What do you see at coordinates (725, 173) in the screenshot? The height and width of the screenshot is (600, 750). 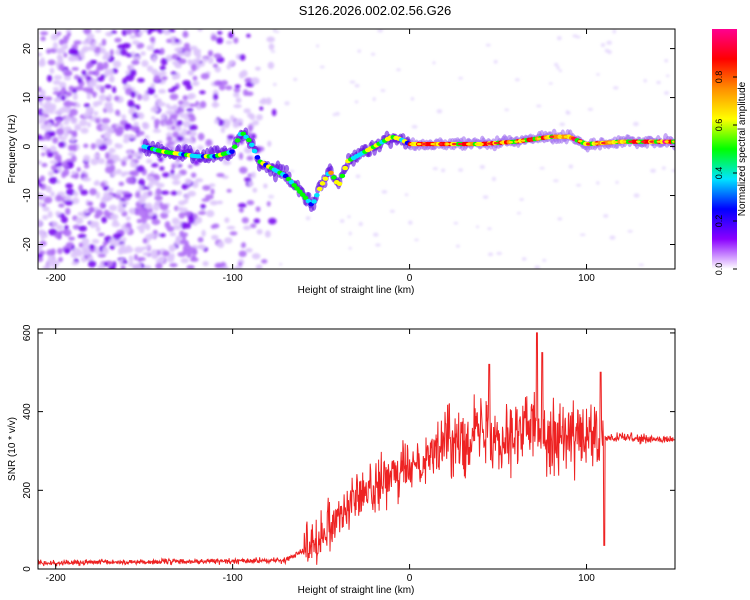 I see `colorbar-ticks: 0.0 0.2 0.4 0.6 0.8` at bounding box center [725, 173].